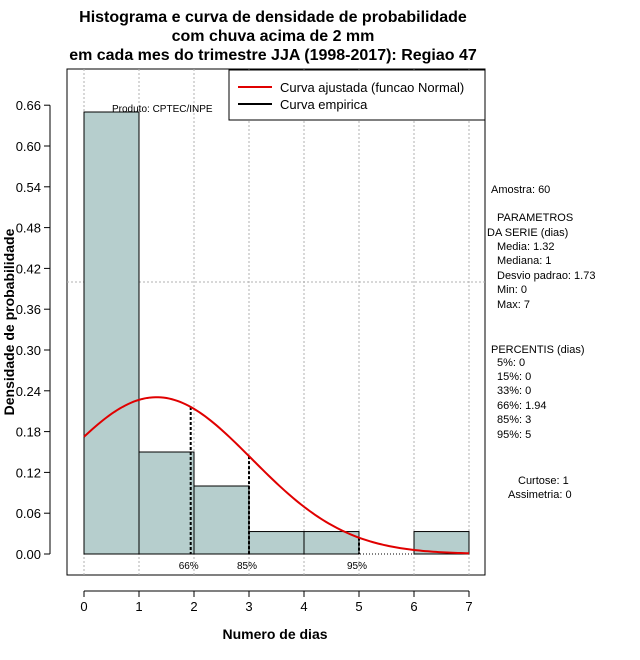 This screenshot has height=660, width=640. I want to click on pct-15: 15%: 0, so click(514, 377).